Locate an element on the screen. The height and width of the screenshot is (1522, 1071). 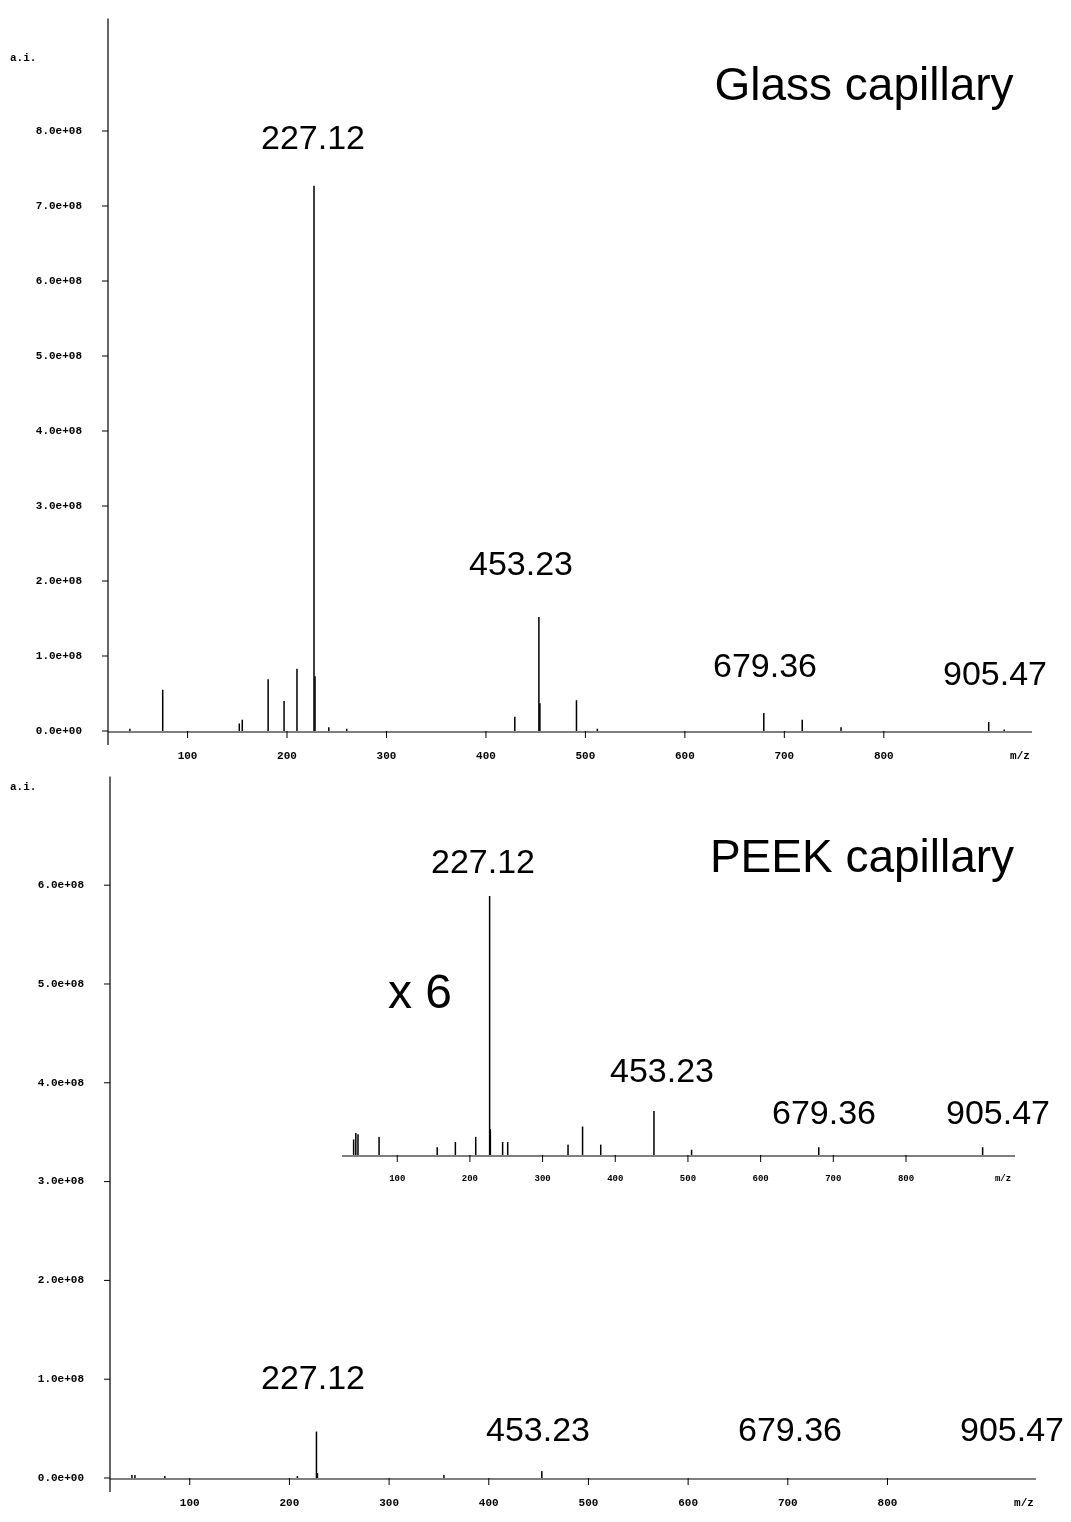
y-tick-label: 7.0e+08 is located at coordinates (59, 205).